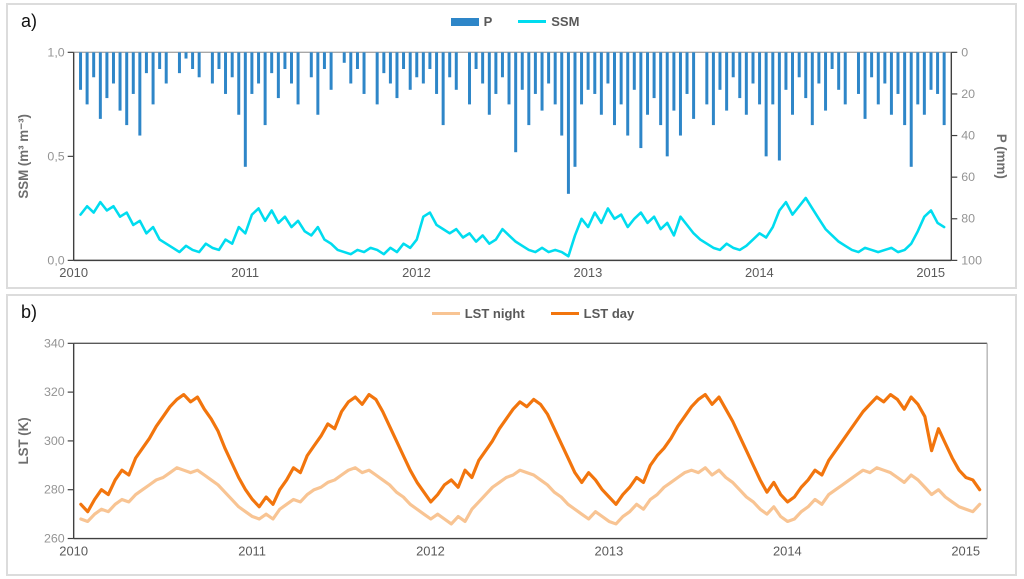  What do you see at coordinates (488, 21) in the screenshot?
I see `legend-label-p: P` at bounding box center [488, 21].